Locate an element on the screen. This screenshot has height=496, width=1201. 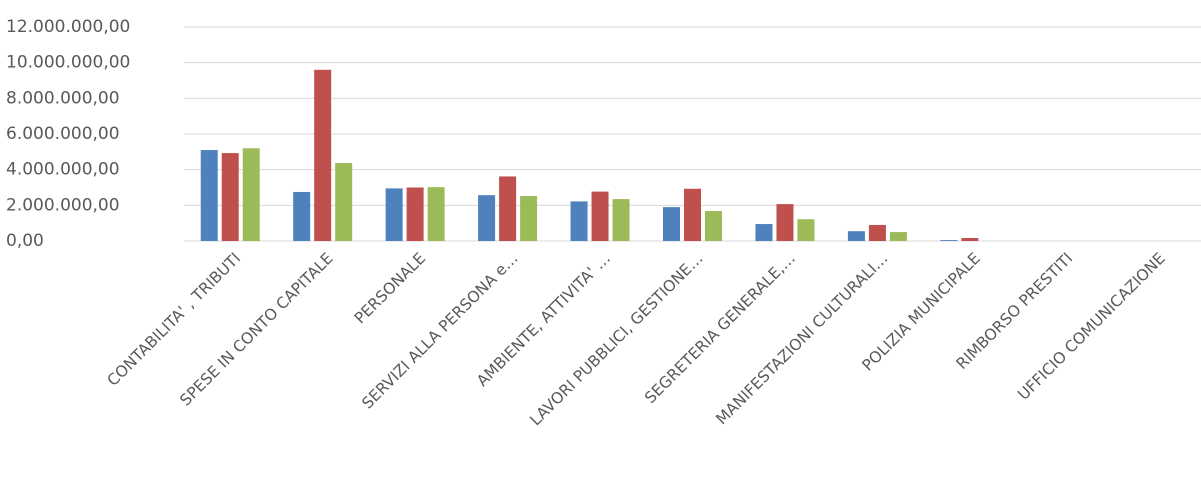
y-tick-label: 8.000.000,00 is located at coordinates (63, 98).